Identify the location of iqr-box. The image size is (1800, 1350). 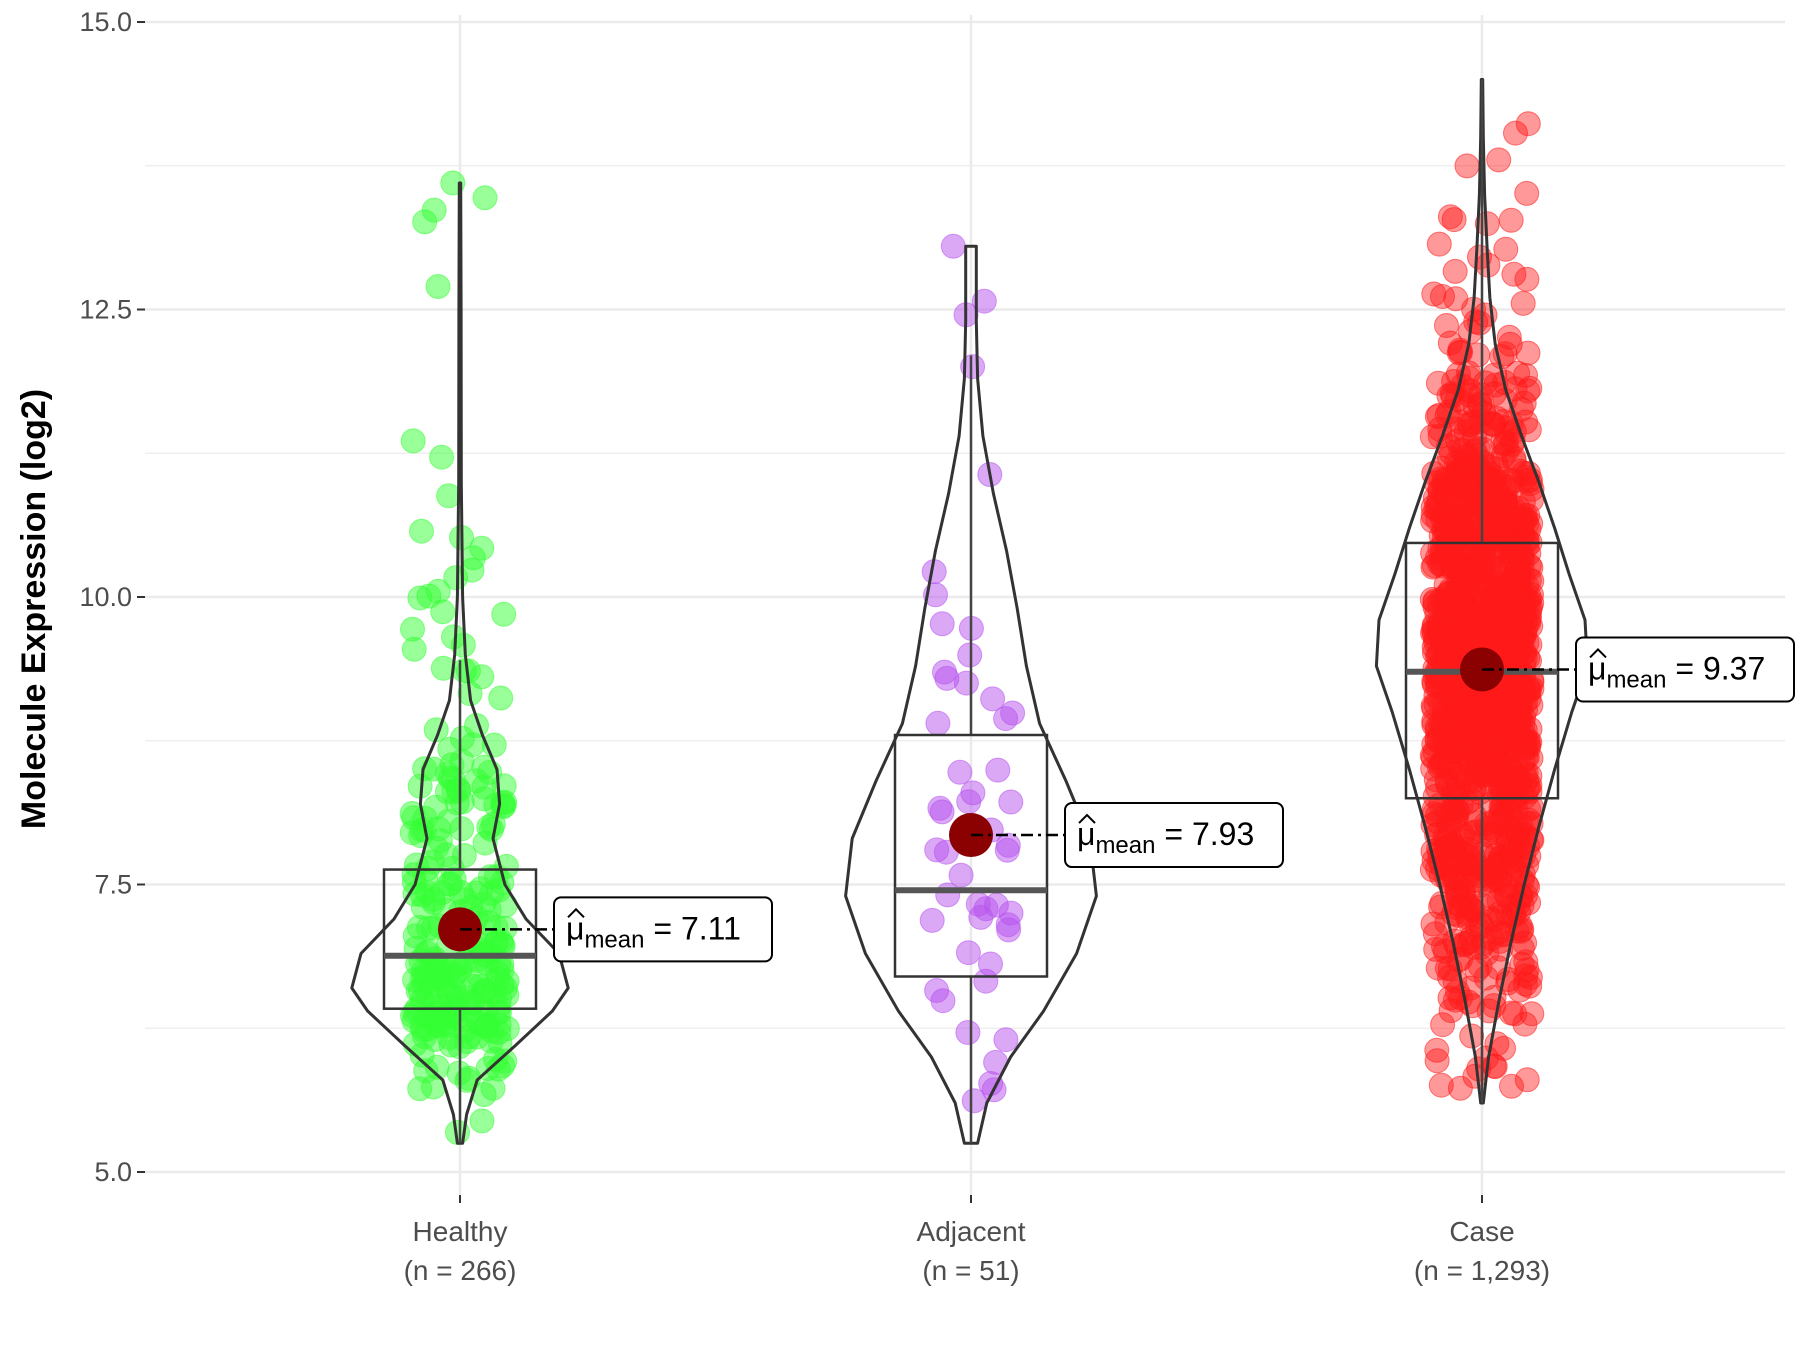
(460, 939).